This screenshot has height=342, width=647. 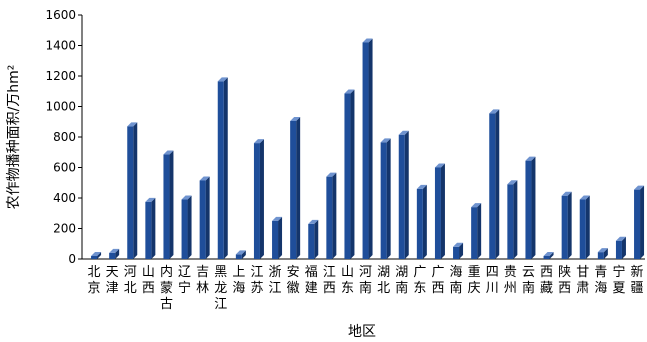 What do you see at coordinates (600, 280) in the screenshot?
I see `x-tick-label: 青海` at bounding box center [600, 280].